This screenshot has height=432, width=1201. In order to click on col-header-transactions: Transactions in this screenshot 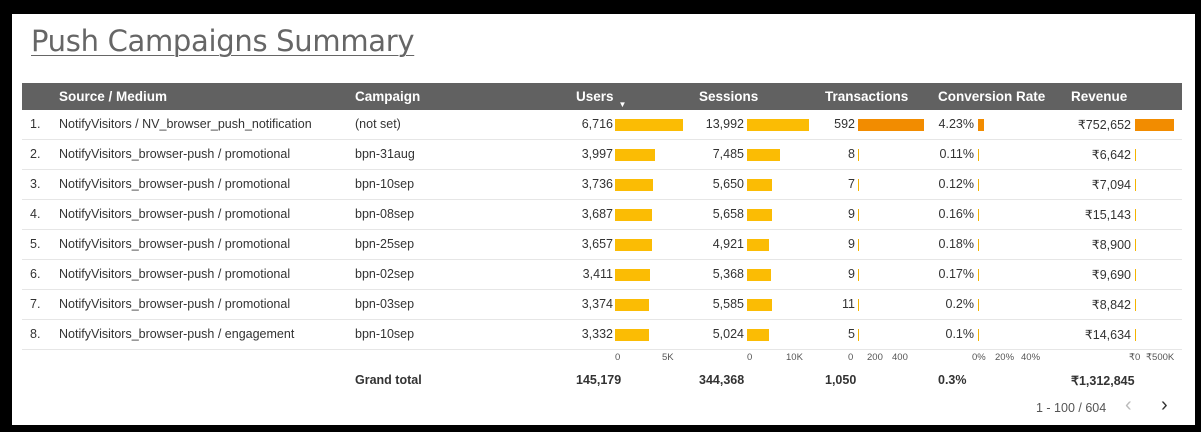, I will do `click(867, 96)`.